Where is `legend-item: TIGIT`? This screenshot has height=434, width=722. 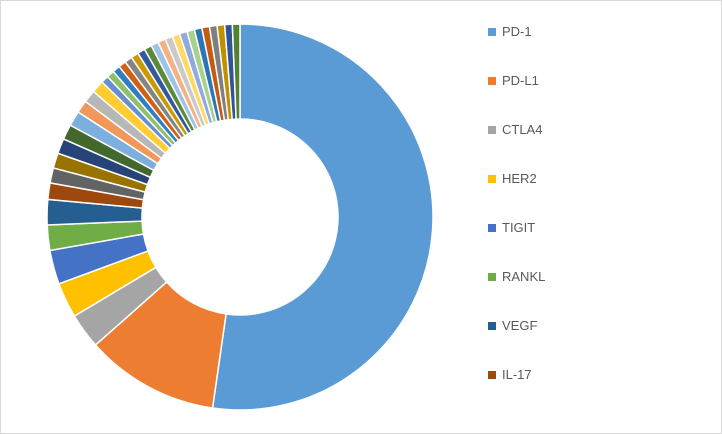 legend-item: TIGIT is located at coordinates (588, 229).